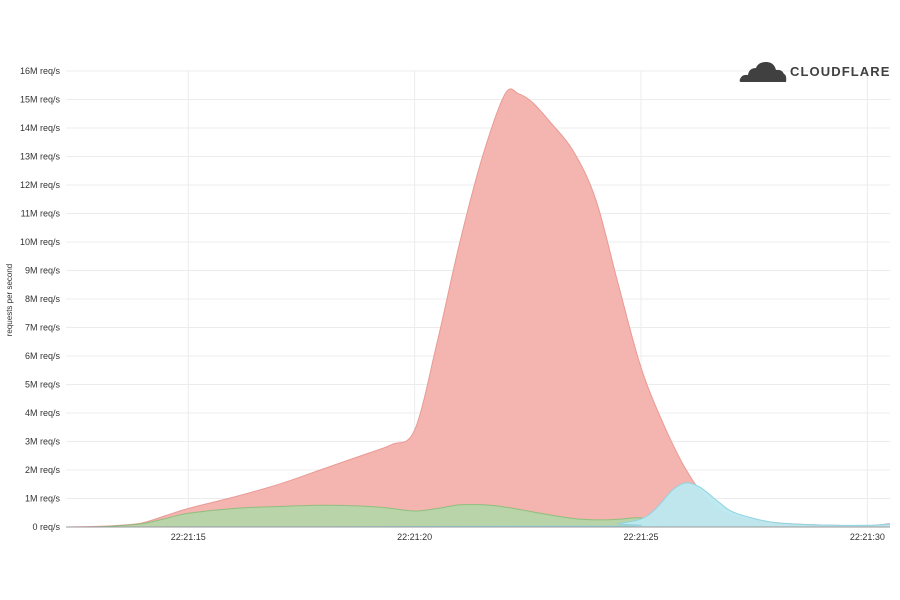  I want to click on y-tick-label: 3M req/s, so click(43, 442).